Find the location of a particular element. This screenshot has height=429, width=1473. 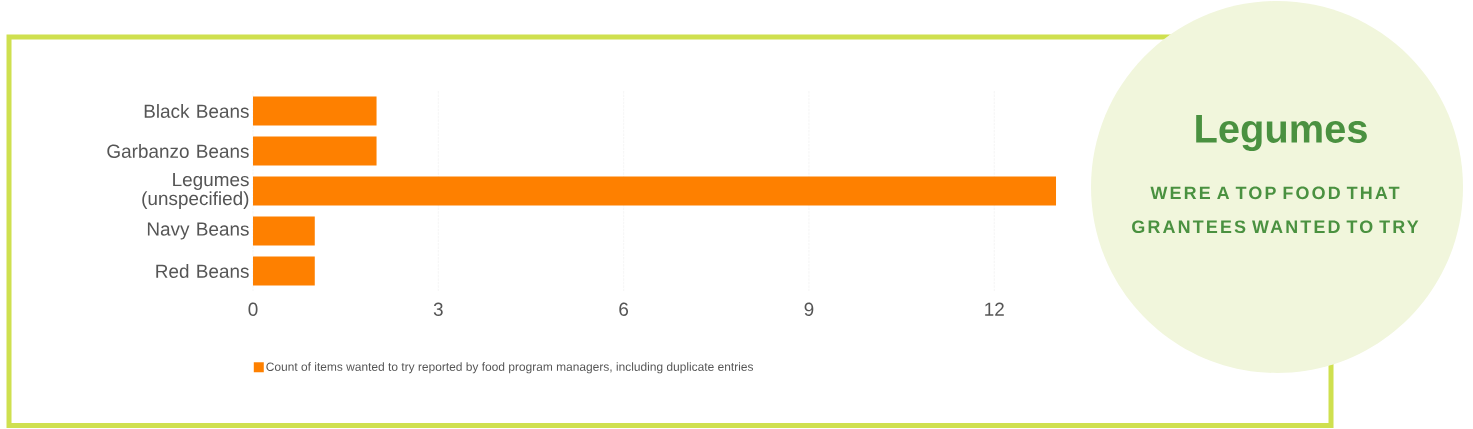

y-tick-label: Navy Beans is located at coordinates (198, 231).